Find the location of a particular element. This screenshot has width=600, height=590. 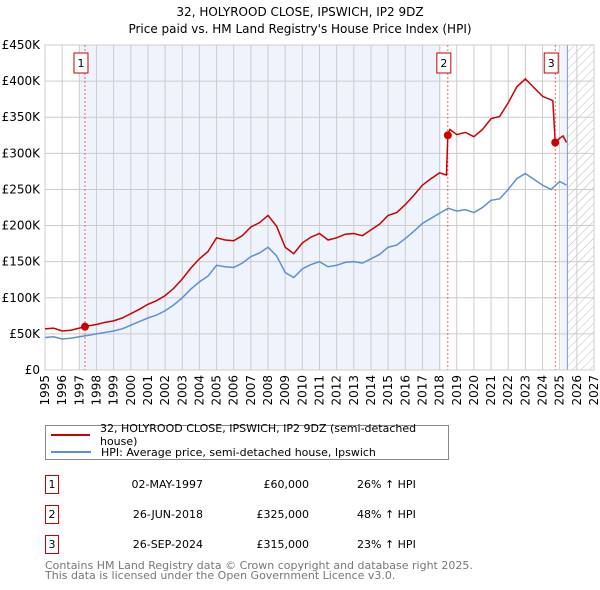

x-tick-label: 1996 is located at coordinates (62, 390).